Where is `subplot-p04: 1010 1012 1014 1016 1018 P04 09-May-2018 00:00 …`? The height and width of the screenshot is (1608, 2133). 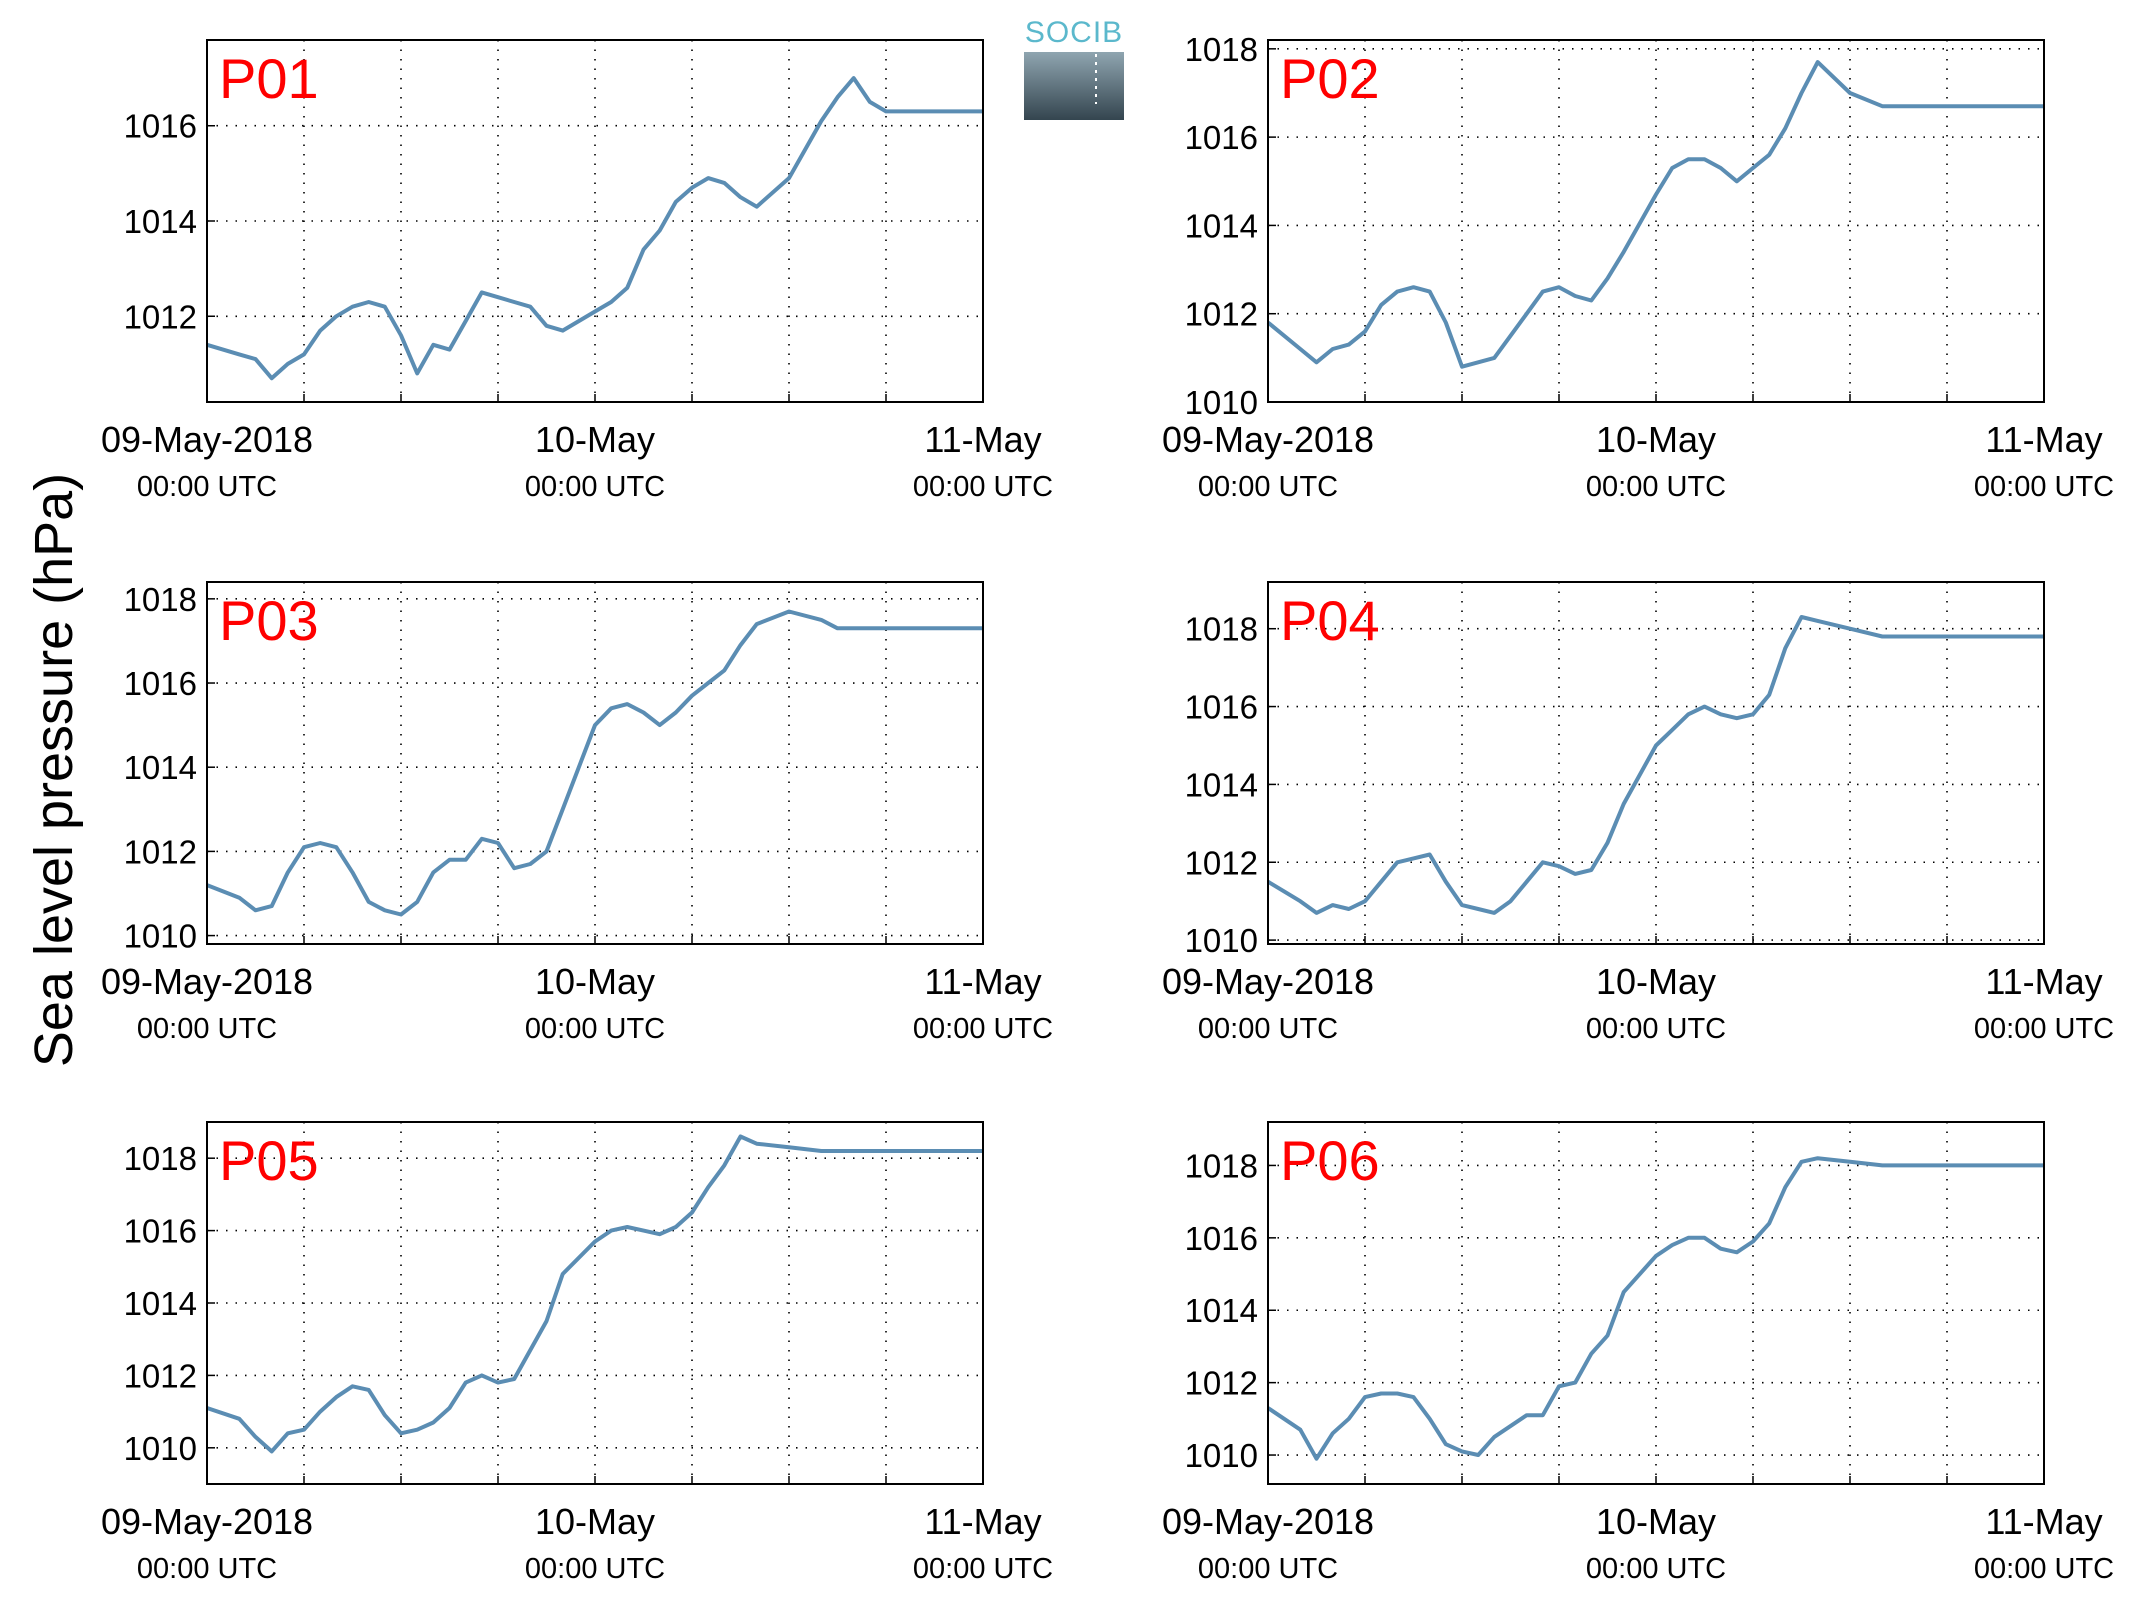
subplot-p04: 1010 1012 1014 1016 1018 P04 09-May-2018 00:00 … is located at coordinates (1638, 813).